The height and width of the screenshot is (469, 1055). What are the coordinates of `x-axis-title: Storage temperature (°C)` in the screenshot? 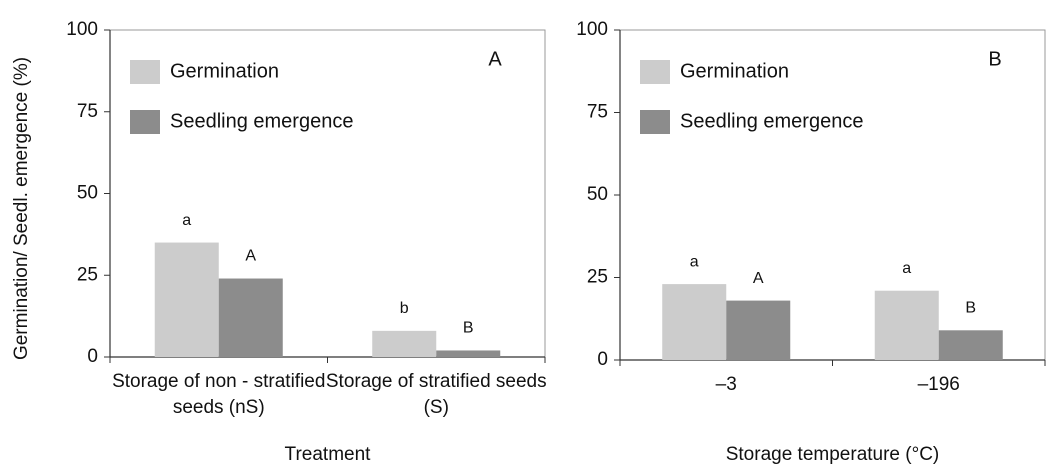 It's located at (833, 454).